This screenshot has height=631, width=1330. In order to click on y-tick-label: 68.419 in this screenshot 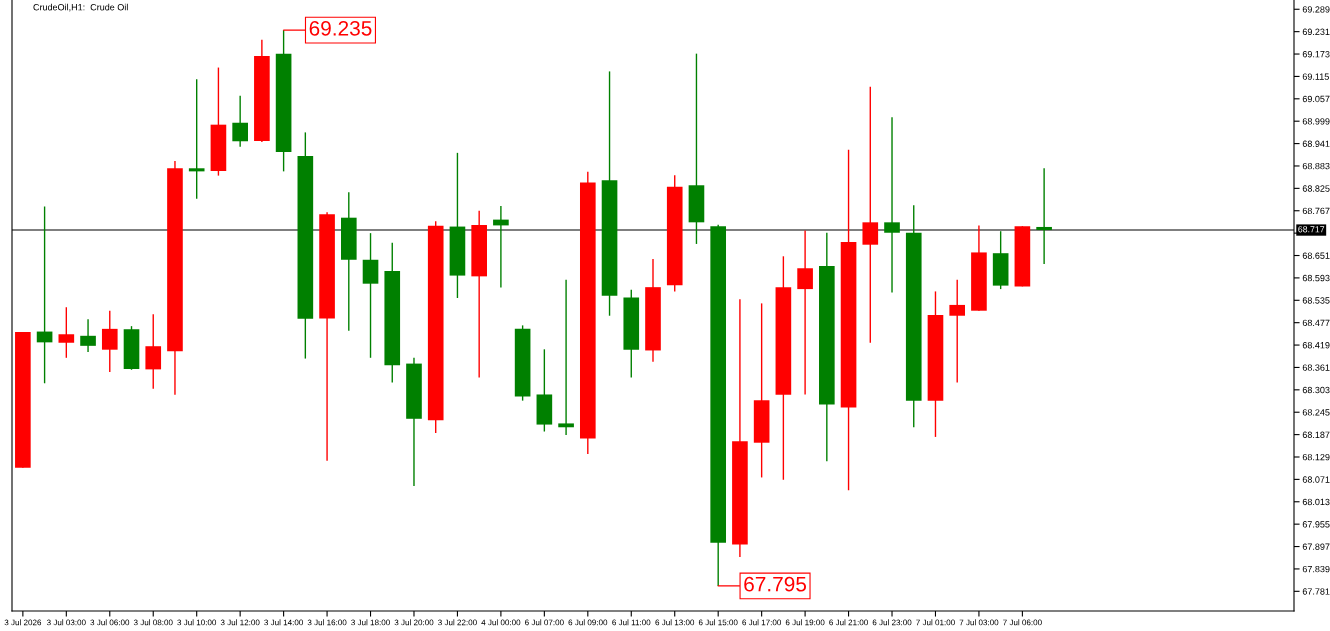, I will do `click(1316, 345)`.